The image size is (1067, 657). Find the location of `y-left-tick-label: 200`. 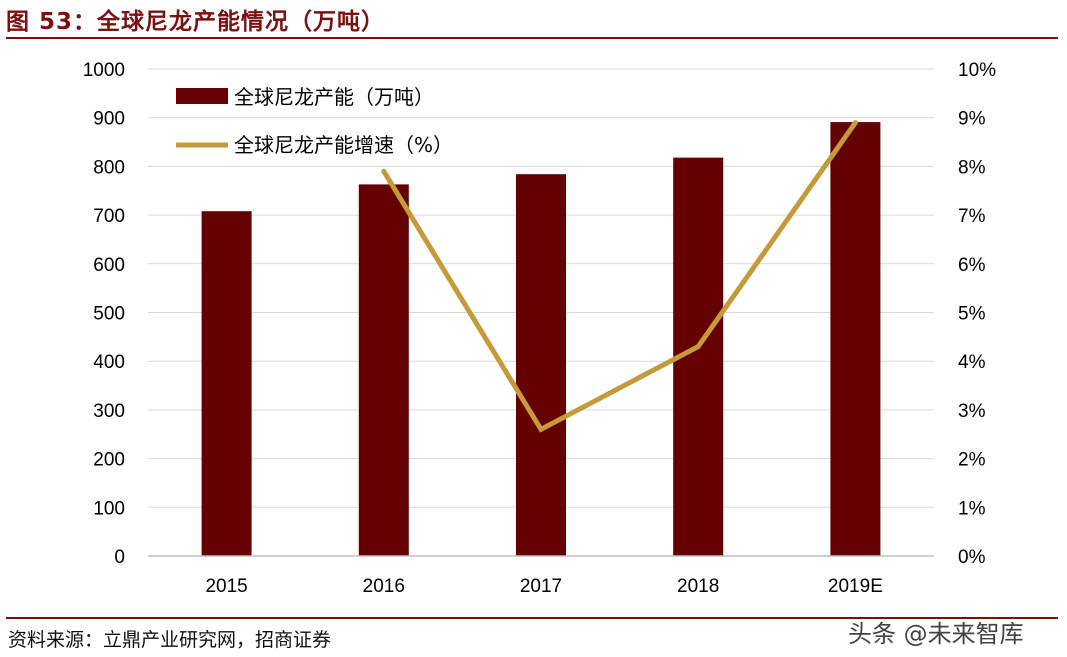

y-left-tick-label: 200 is located at coordinates (109, 460).